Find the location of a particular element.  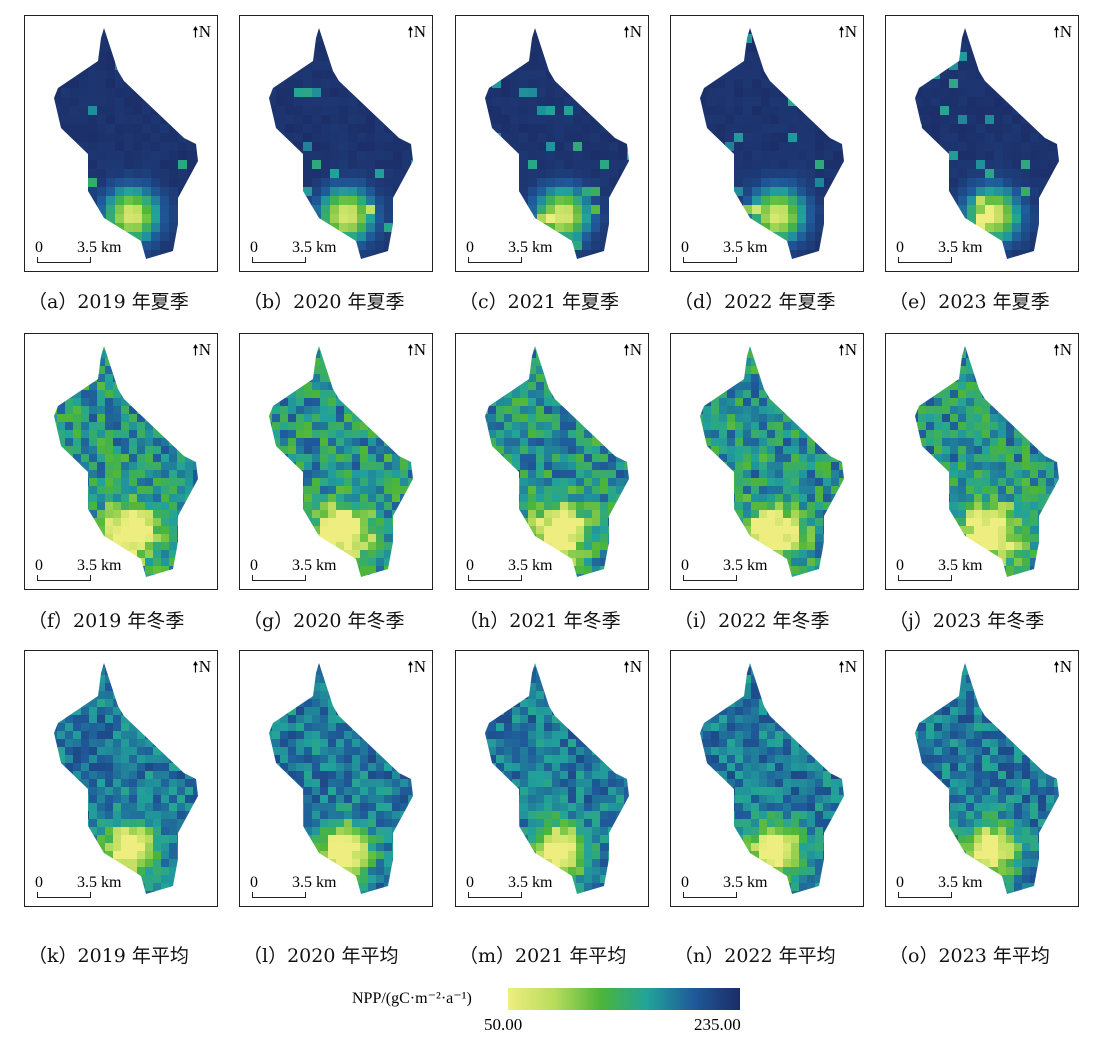

scale-label: 3.5 km is located at coordinates (99, 565).